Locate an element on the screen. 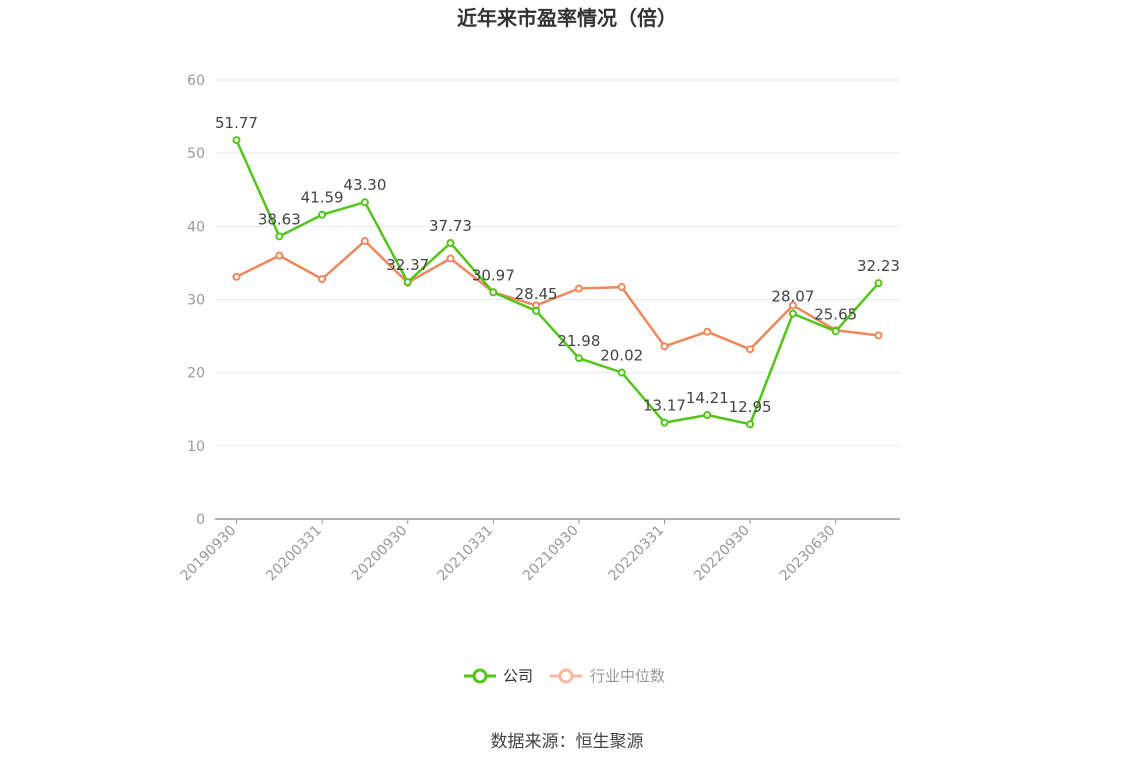  data-label-company: 14.21 is located at coordinates (707, 398).